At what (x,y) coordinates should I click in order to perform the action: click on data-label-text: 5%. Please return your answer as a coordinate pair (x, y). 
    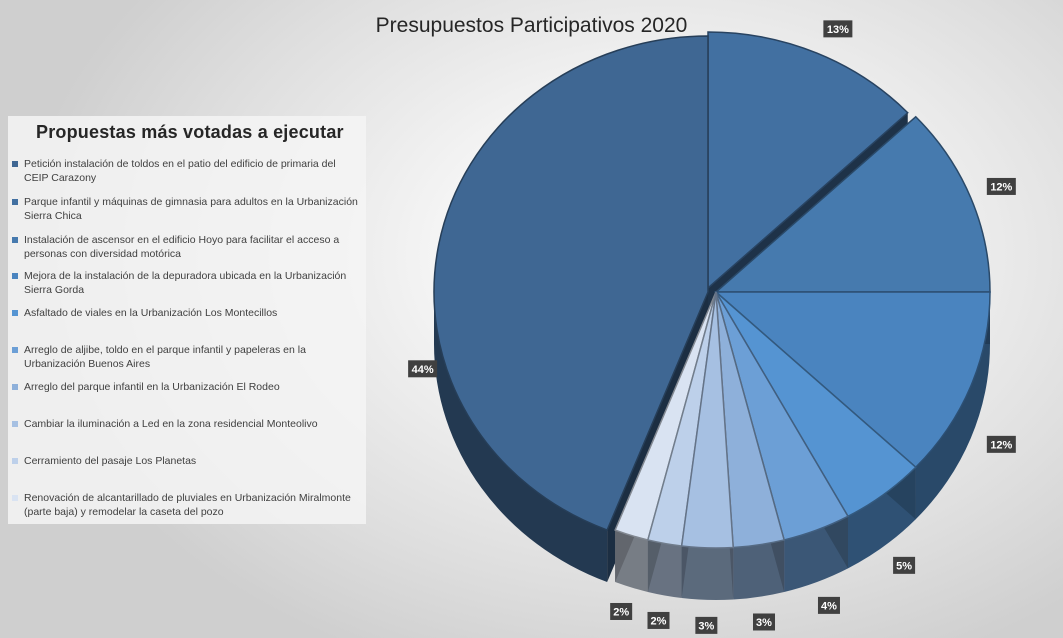
    Looking at the image, I should click on (904, 566).